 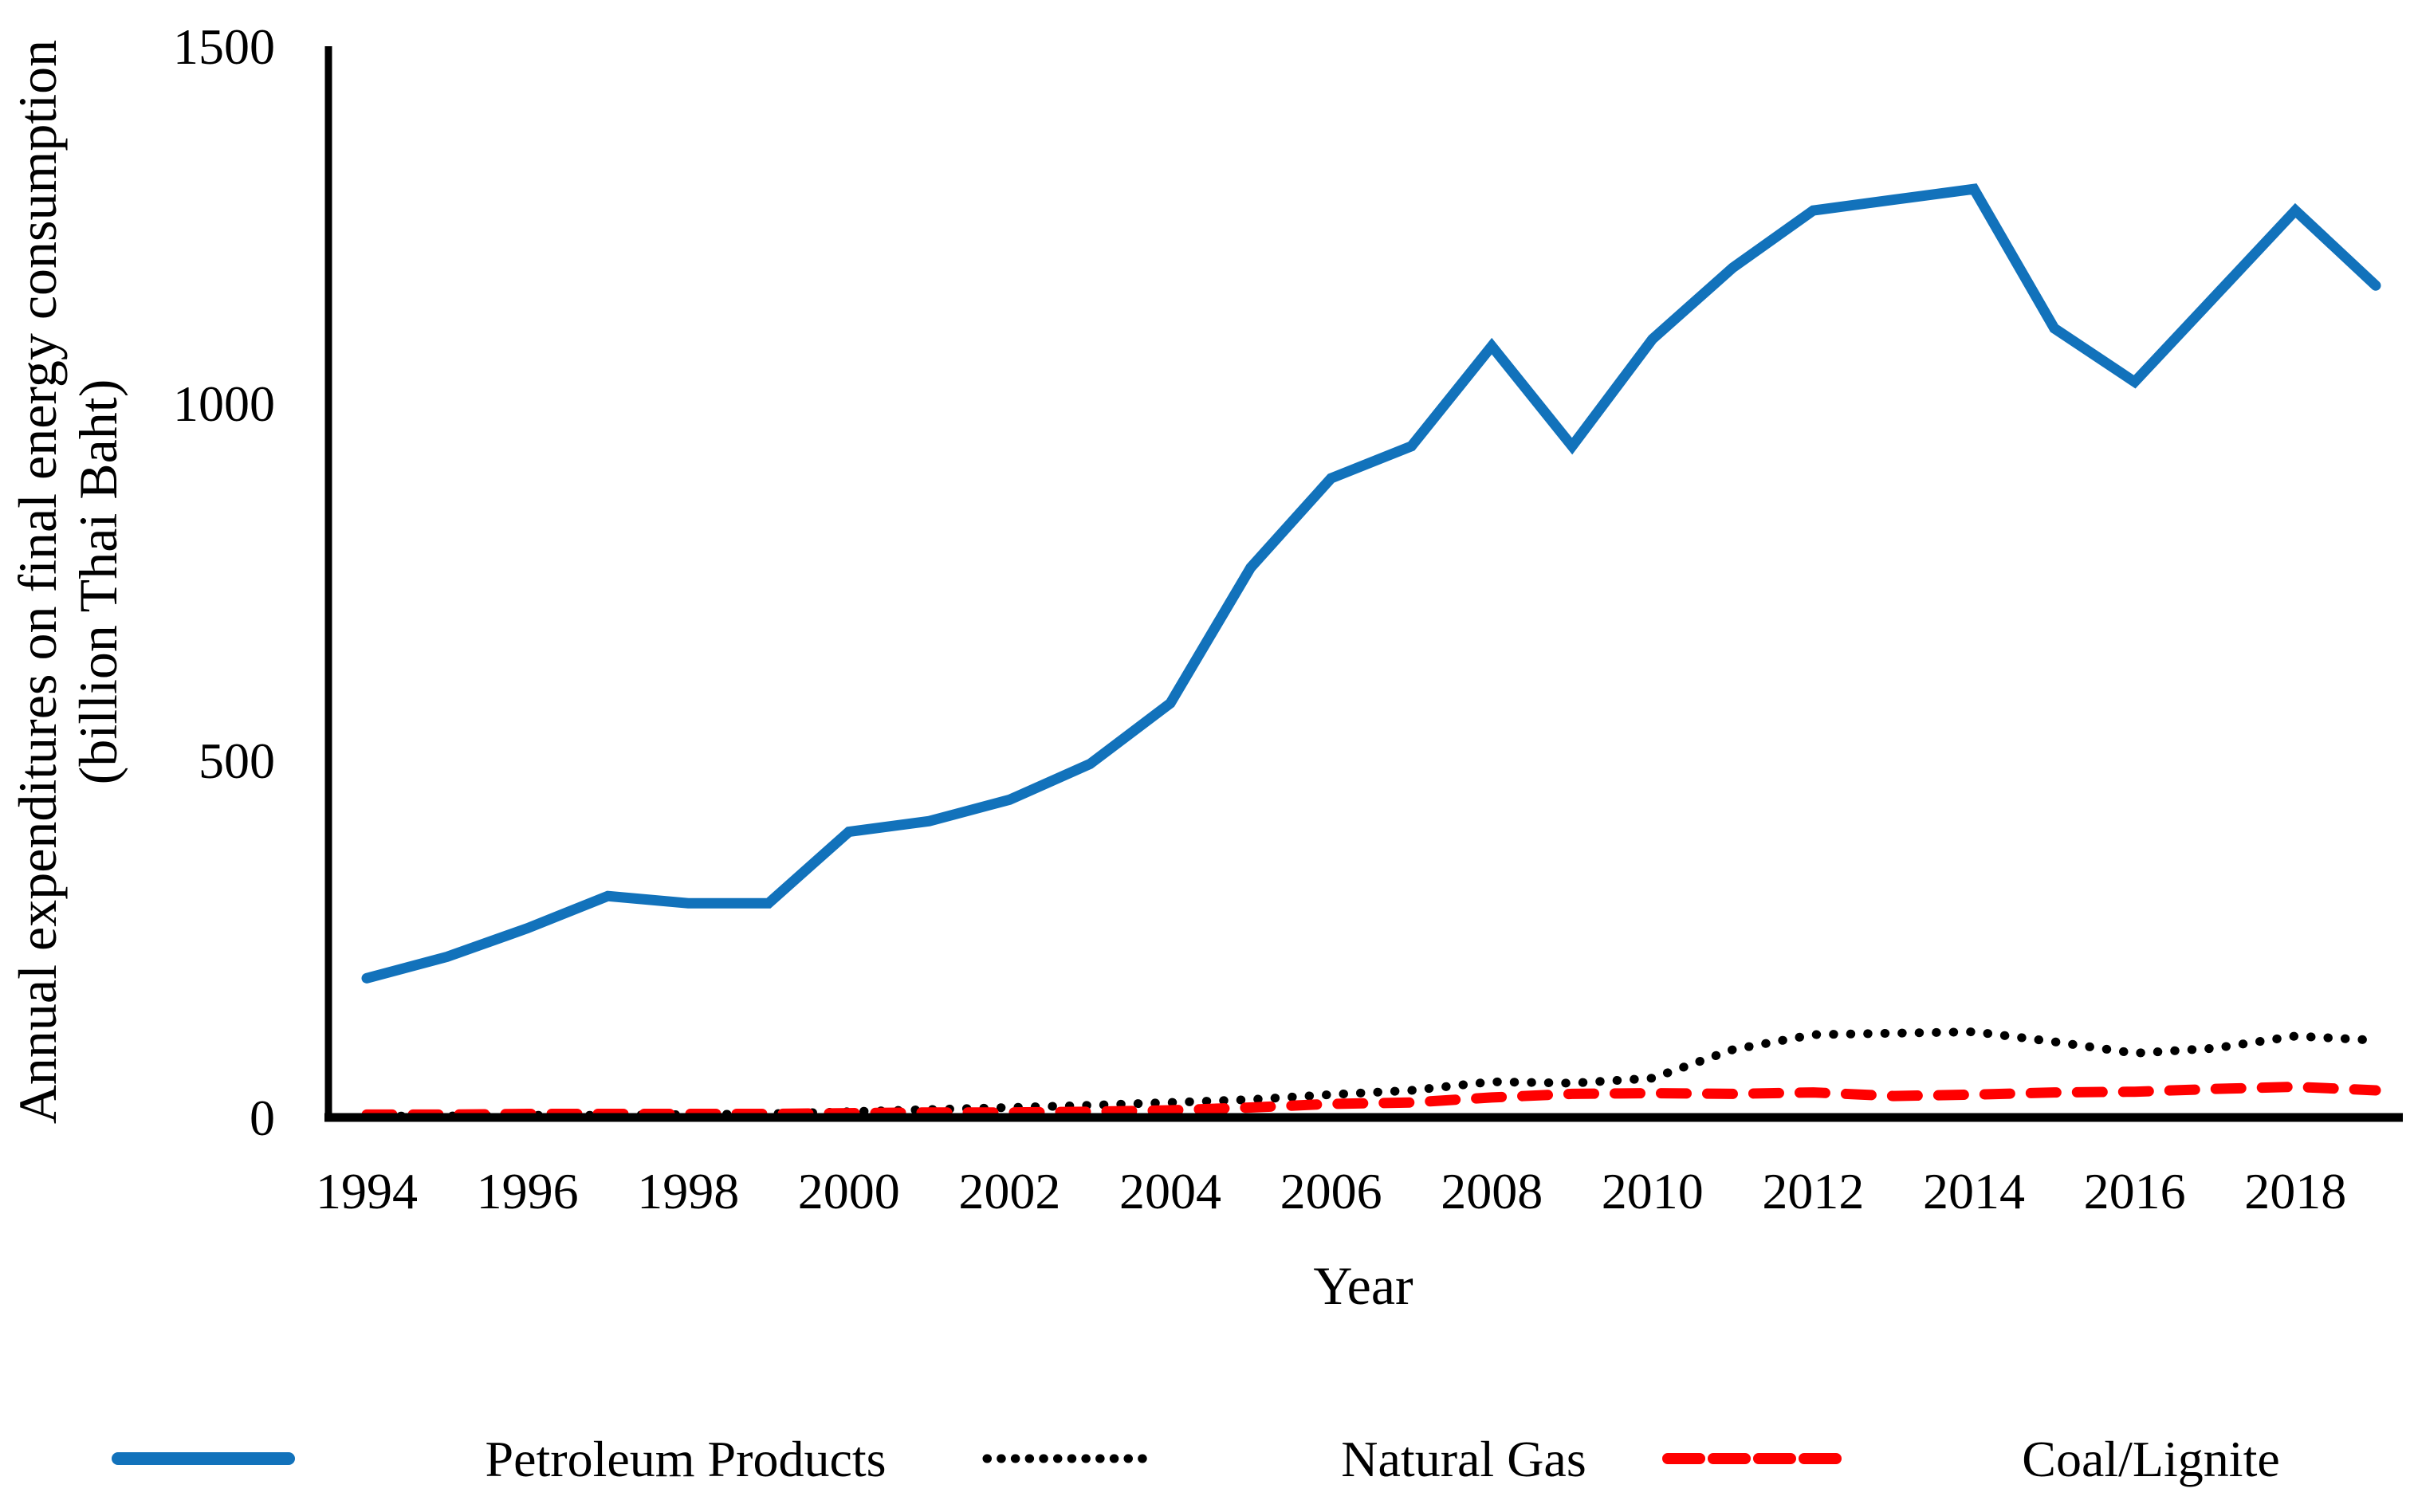 I want to click on x-tick-label-2000: 2000, so click(x=849, y=1191).